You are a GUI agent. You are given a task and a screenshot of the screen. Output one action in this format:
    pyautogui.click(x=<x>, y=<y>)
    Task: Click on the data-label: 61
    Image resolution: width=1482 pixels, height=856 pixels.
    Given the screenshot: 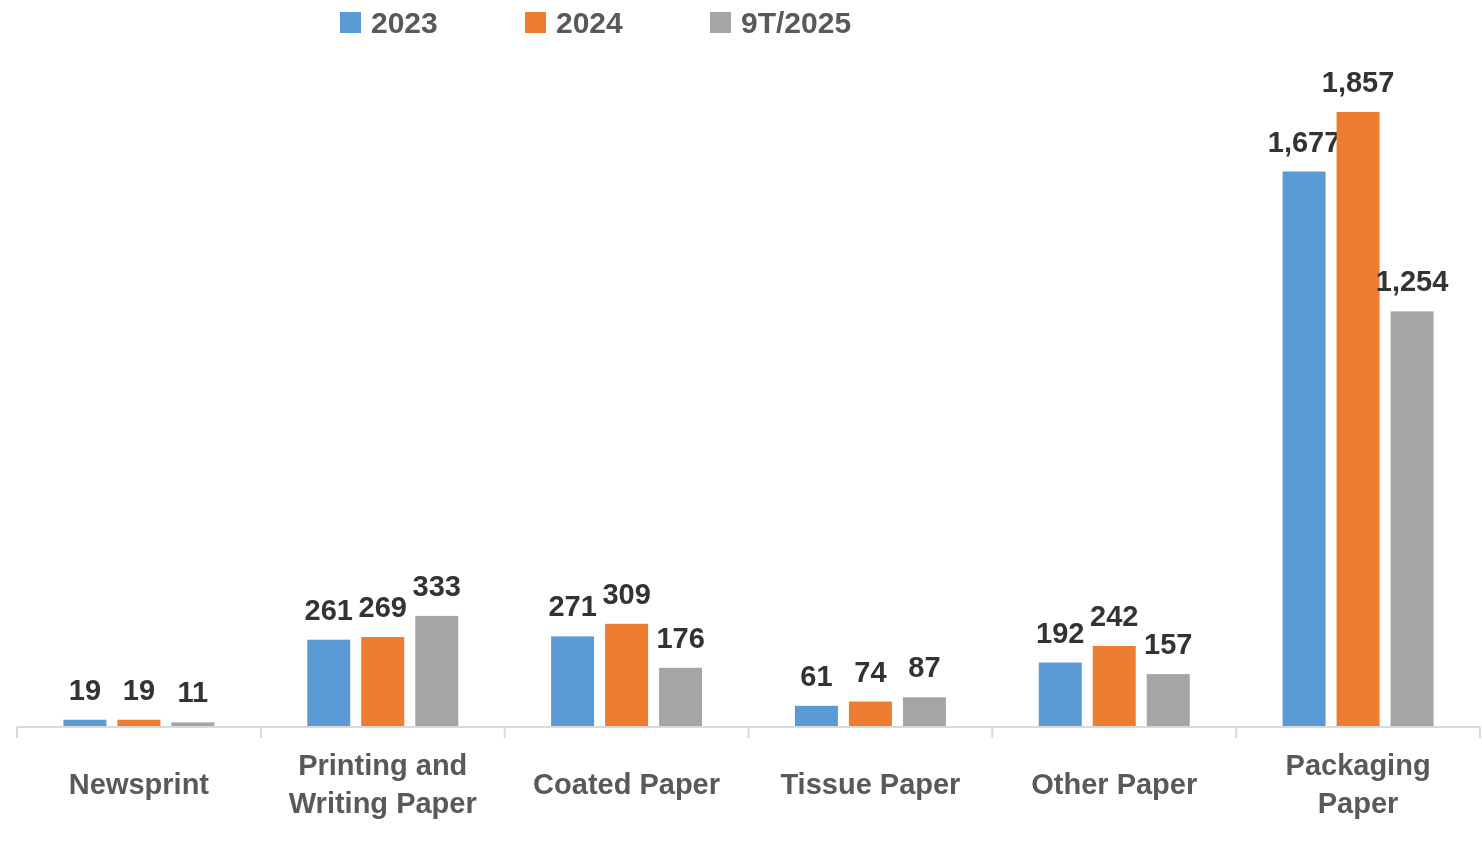 What is the action you would take?
    pyautogui.click(x=816, y=675)
    